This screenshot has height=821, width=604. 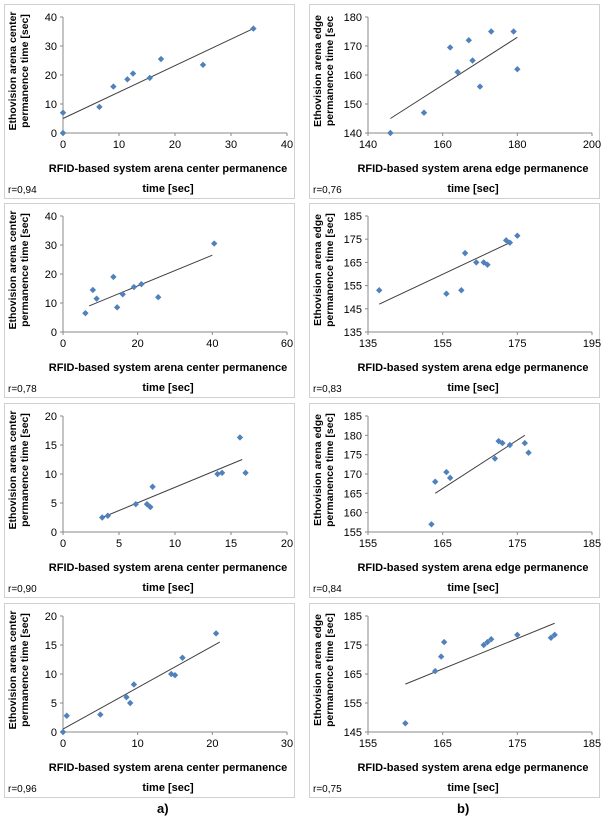 I want to click on x-tick-label: 195, so click(x=592, y=344).